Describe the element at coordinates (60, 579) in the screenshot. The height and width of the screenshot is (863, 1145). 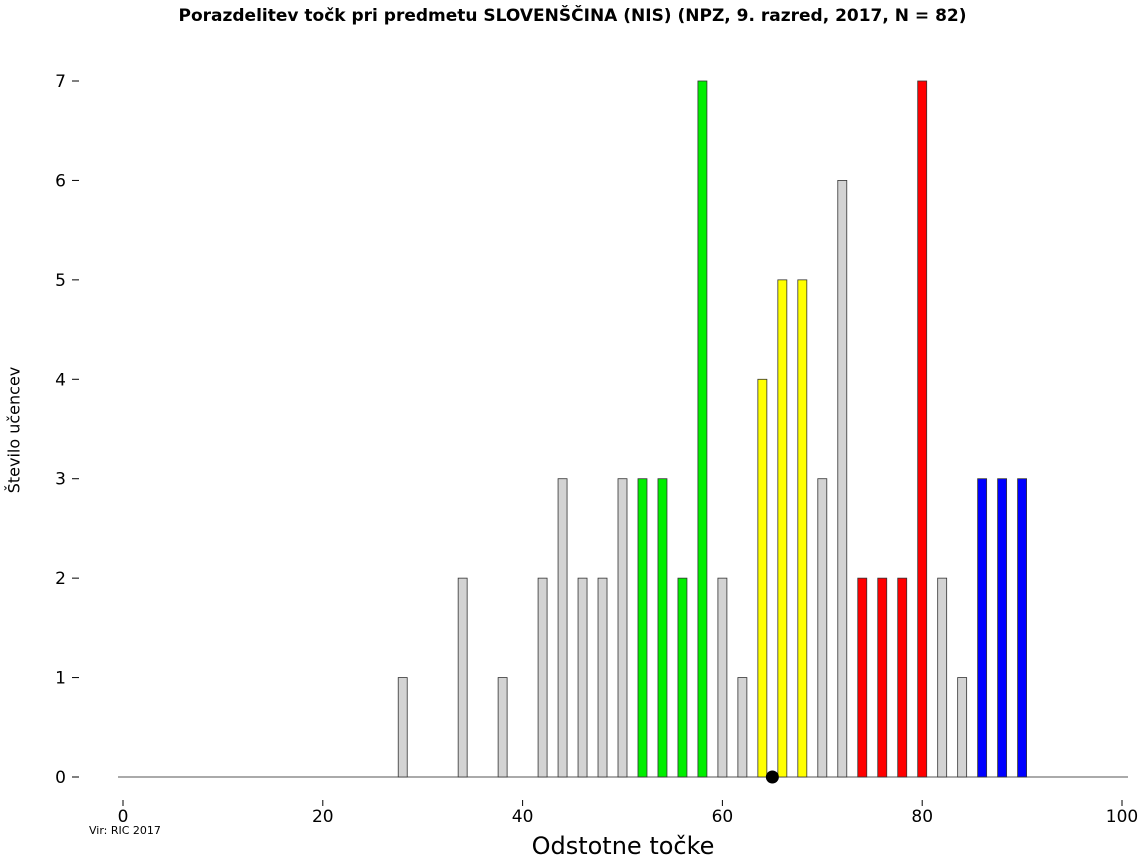
I see `y-tick-label: 2` at that location.